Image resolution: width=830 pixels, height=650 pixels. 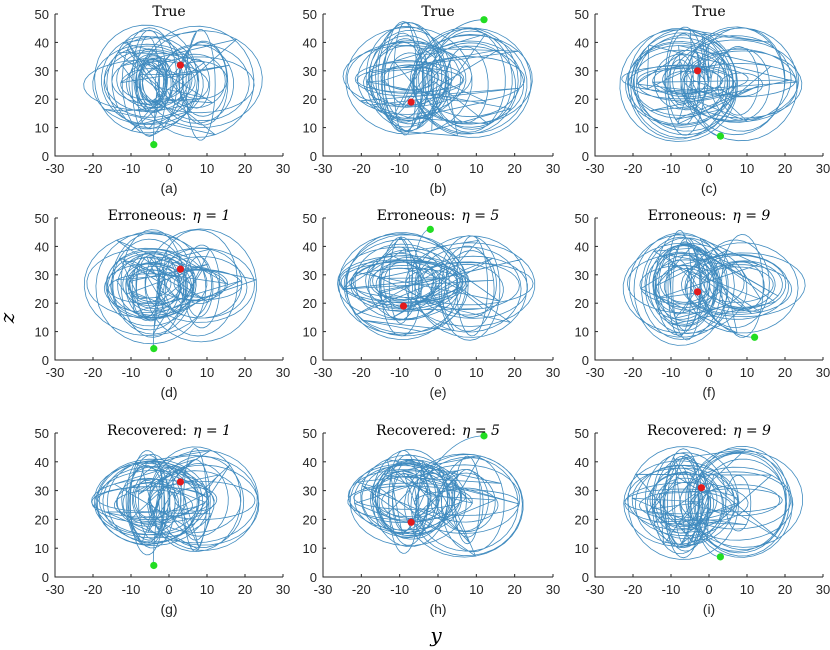 What do you see at coordinates (437, 392) in the screenshot?
I see `subplot-label: (e)` at bounding box center [437, 392].